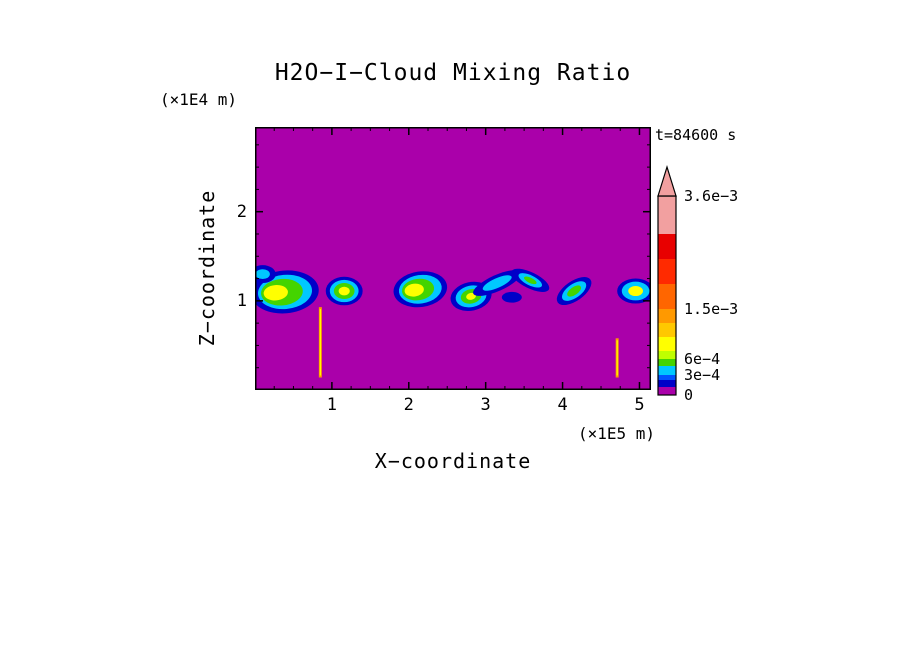 The height and width of the screenshot is (654, 904). What do you see at coordinates (702, 359) in the screenshot?
I see `colorbar-label: 6e−4` at bounding box center [702, 359].